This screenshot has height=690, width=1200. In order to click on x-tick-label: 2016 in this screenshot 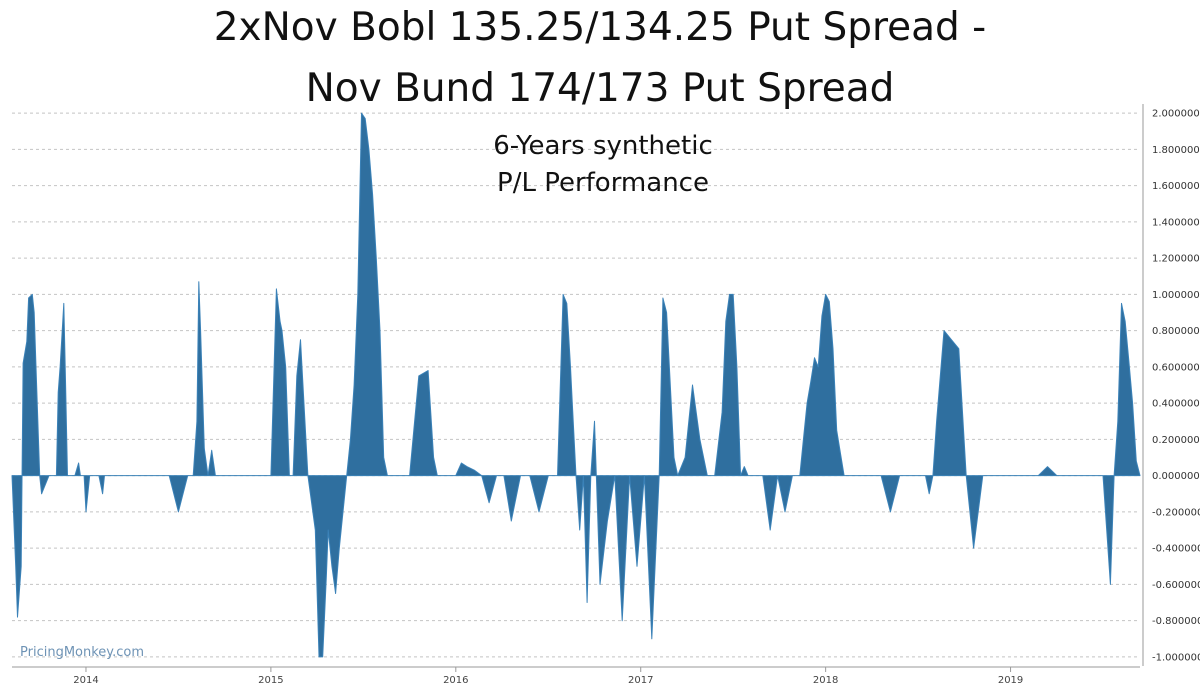, I will do `click(455, 680)`.